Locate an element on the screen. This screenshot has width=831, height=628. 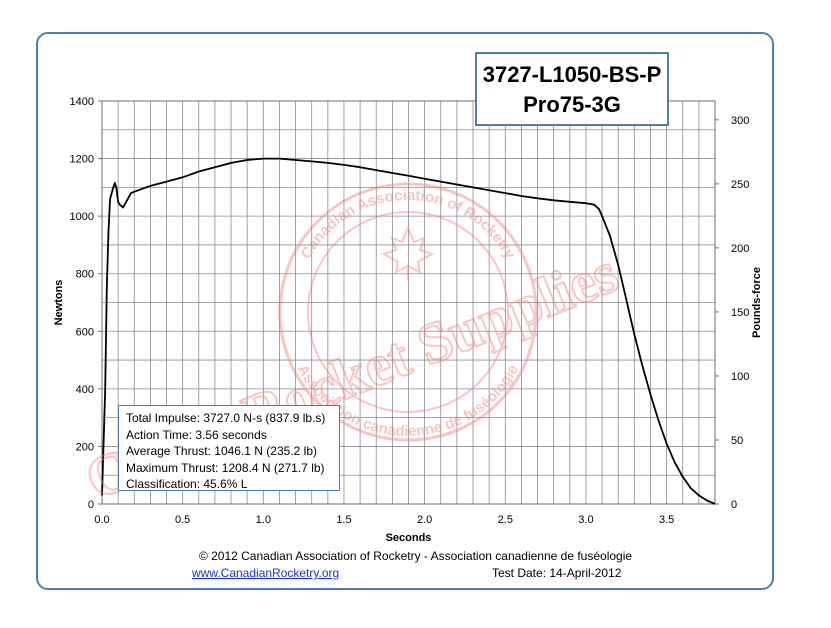
y2-tick-label: 100 is located at coordinates (740, 377).